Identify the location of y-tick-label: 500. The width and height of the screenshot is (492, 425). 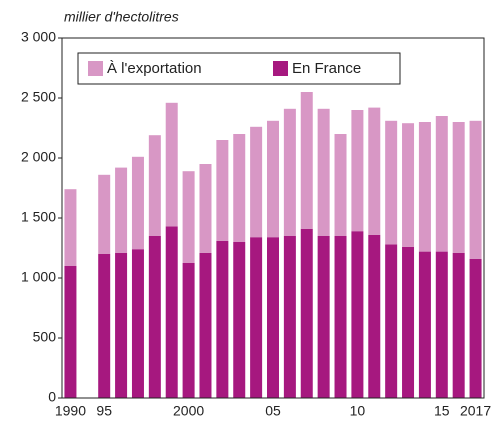
(45, 337).